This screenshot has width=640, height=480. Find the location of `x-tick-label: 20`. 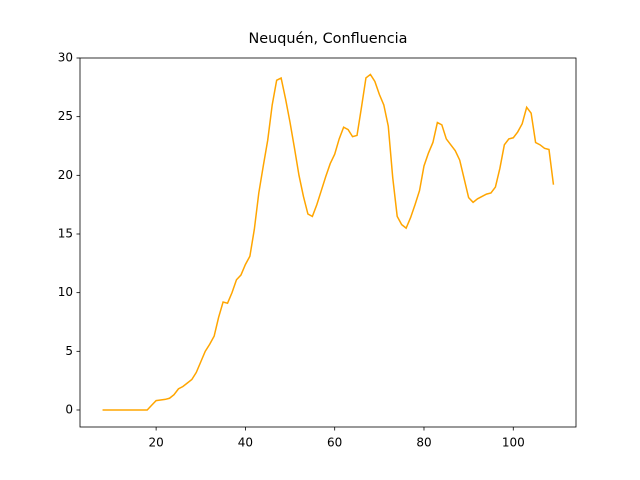

x-tick-label: 20 is located at coordinates (155, 443).